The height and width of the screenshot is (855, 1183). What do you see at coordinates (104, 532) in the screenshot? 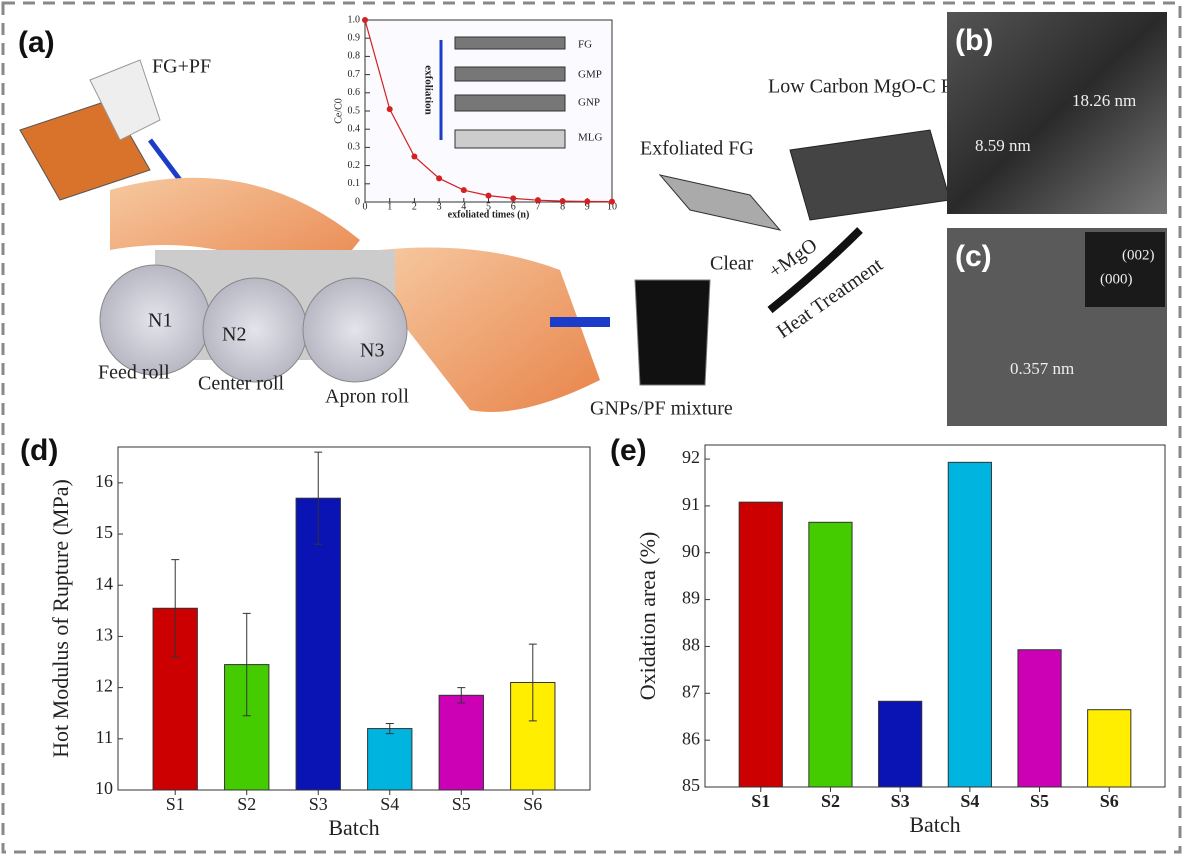
I see `y-tick-label: 15` at bounding box center [104, 532].